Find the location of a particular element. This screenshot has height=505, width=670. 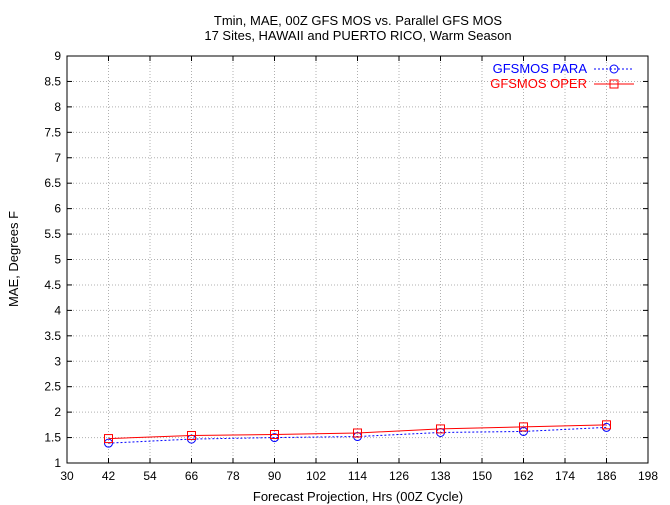

y-tick-label: 1.5 is located at coordinates (52, 438).